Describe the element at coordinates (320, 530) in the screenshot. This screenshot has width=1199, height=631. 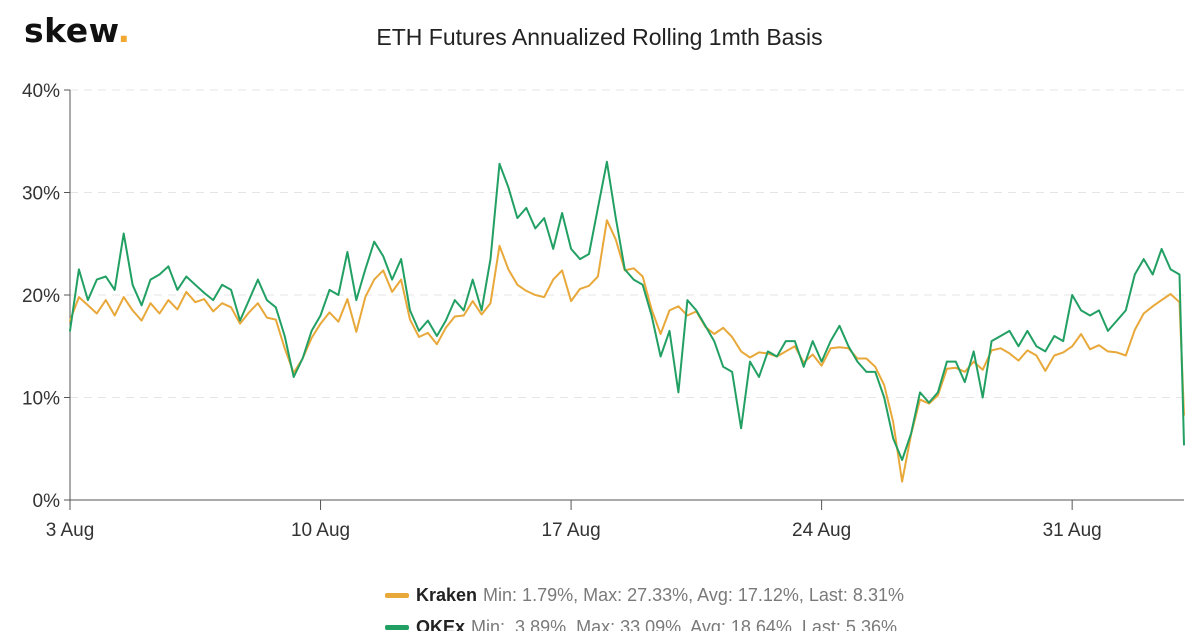
I see `x-tick-label: 10 Aug` at that location.